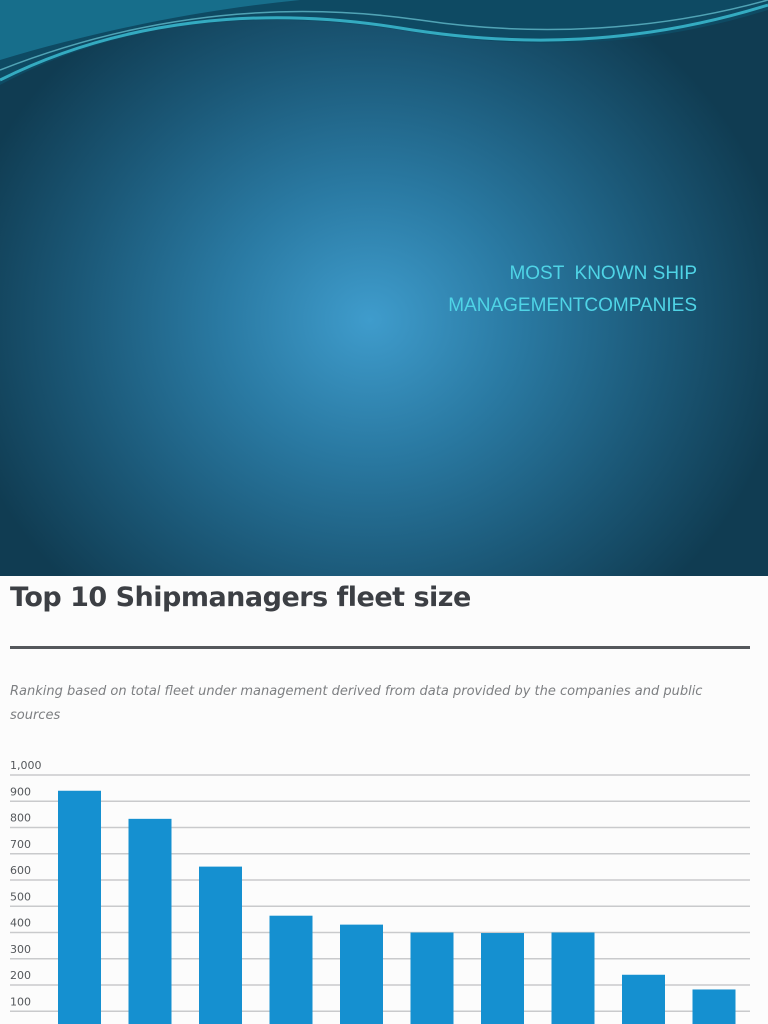  What do you see at coordinates (380, 647) in the screenshot?
I see `title-divider` at bounding box center [380, 647].